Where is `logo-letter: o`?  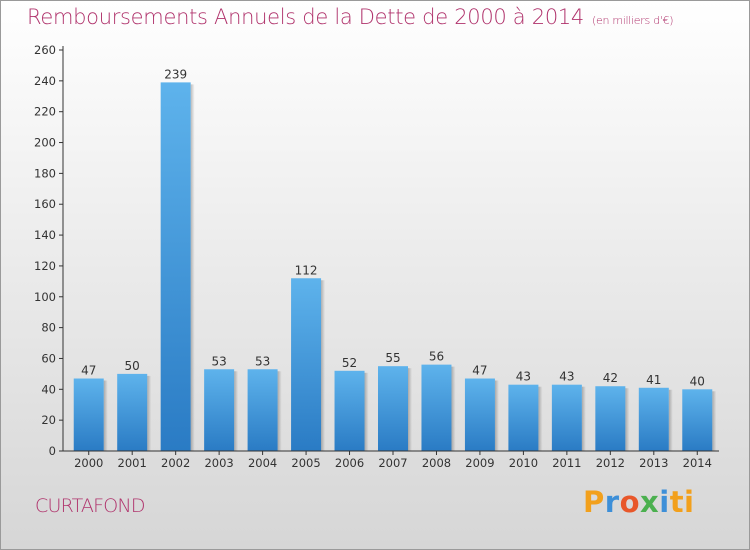 logo-letter: o is located at coordinates (630, 502).